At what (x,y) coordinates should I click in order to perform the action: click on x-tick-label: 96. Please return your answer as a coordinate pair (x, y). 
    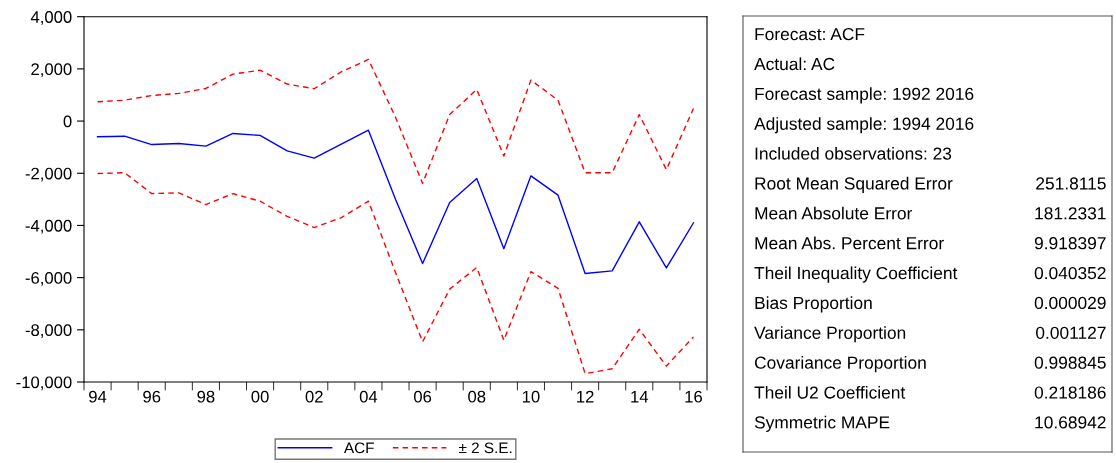
    Looking at the image, I should click on (152, 396).